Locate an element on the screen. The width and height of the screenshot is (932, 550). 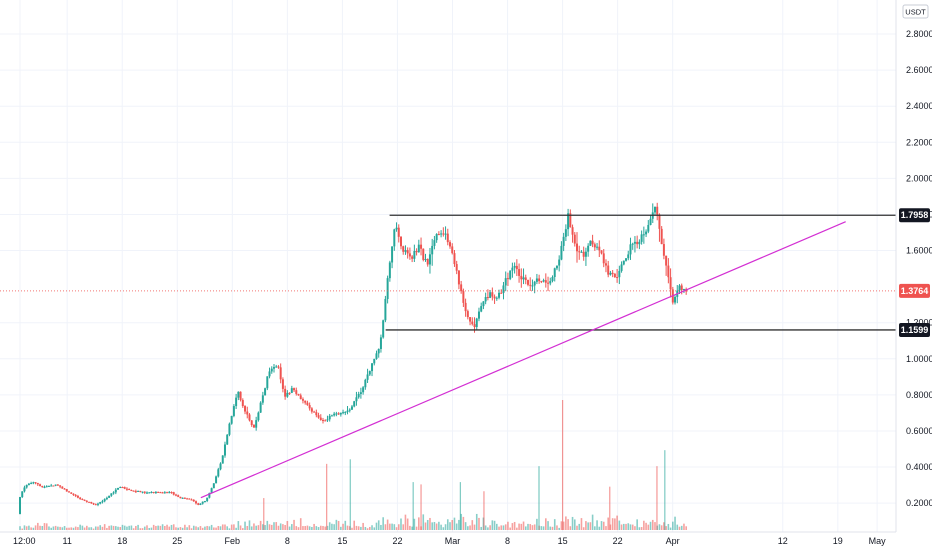
time-axis: 12:00 11 18 25 Feb 8 15 22 Mar 8 15 22 Apr 12 19 May is located at coordinates (449, 541).